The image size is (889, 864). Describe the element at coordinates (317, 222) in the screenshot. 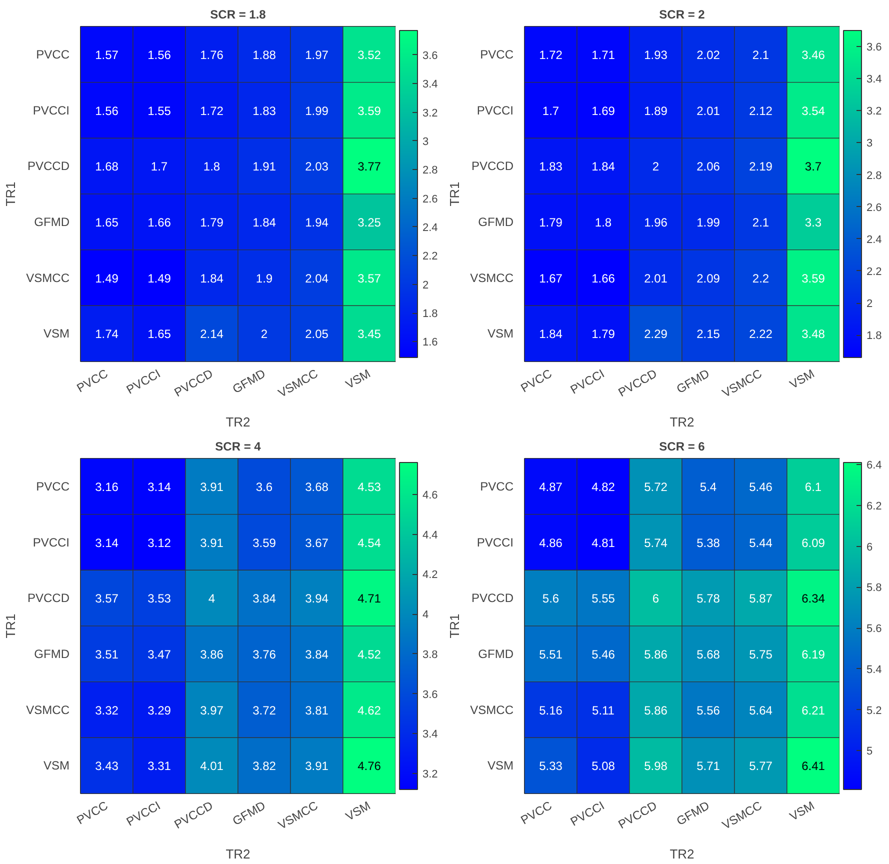

I see `data-label: 1.94` at that location.